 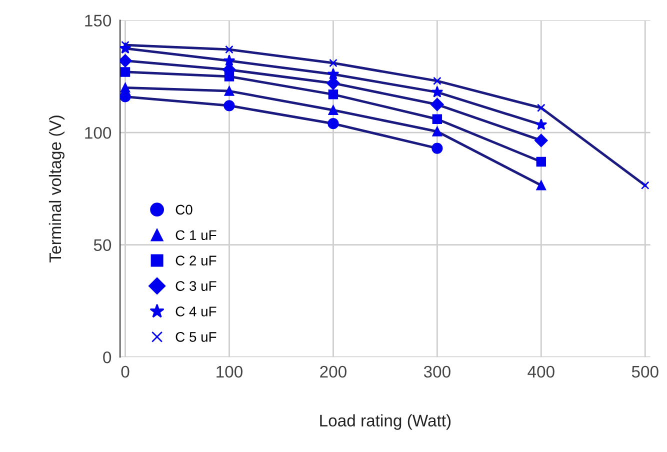 What do you see at coordinates (645, 372) in the screenshot?
I see `x-tick-label: 500` at bounding box center [645, 372].